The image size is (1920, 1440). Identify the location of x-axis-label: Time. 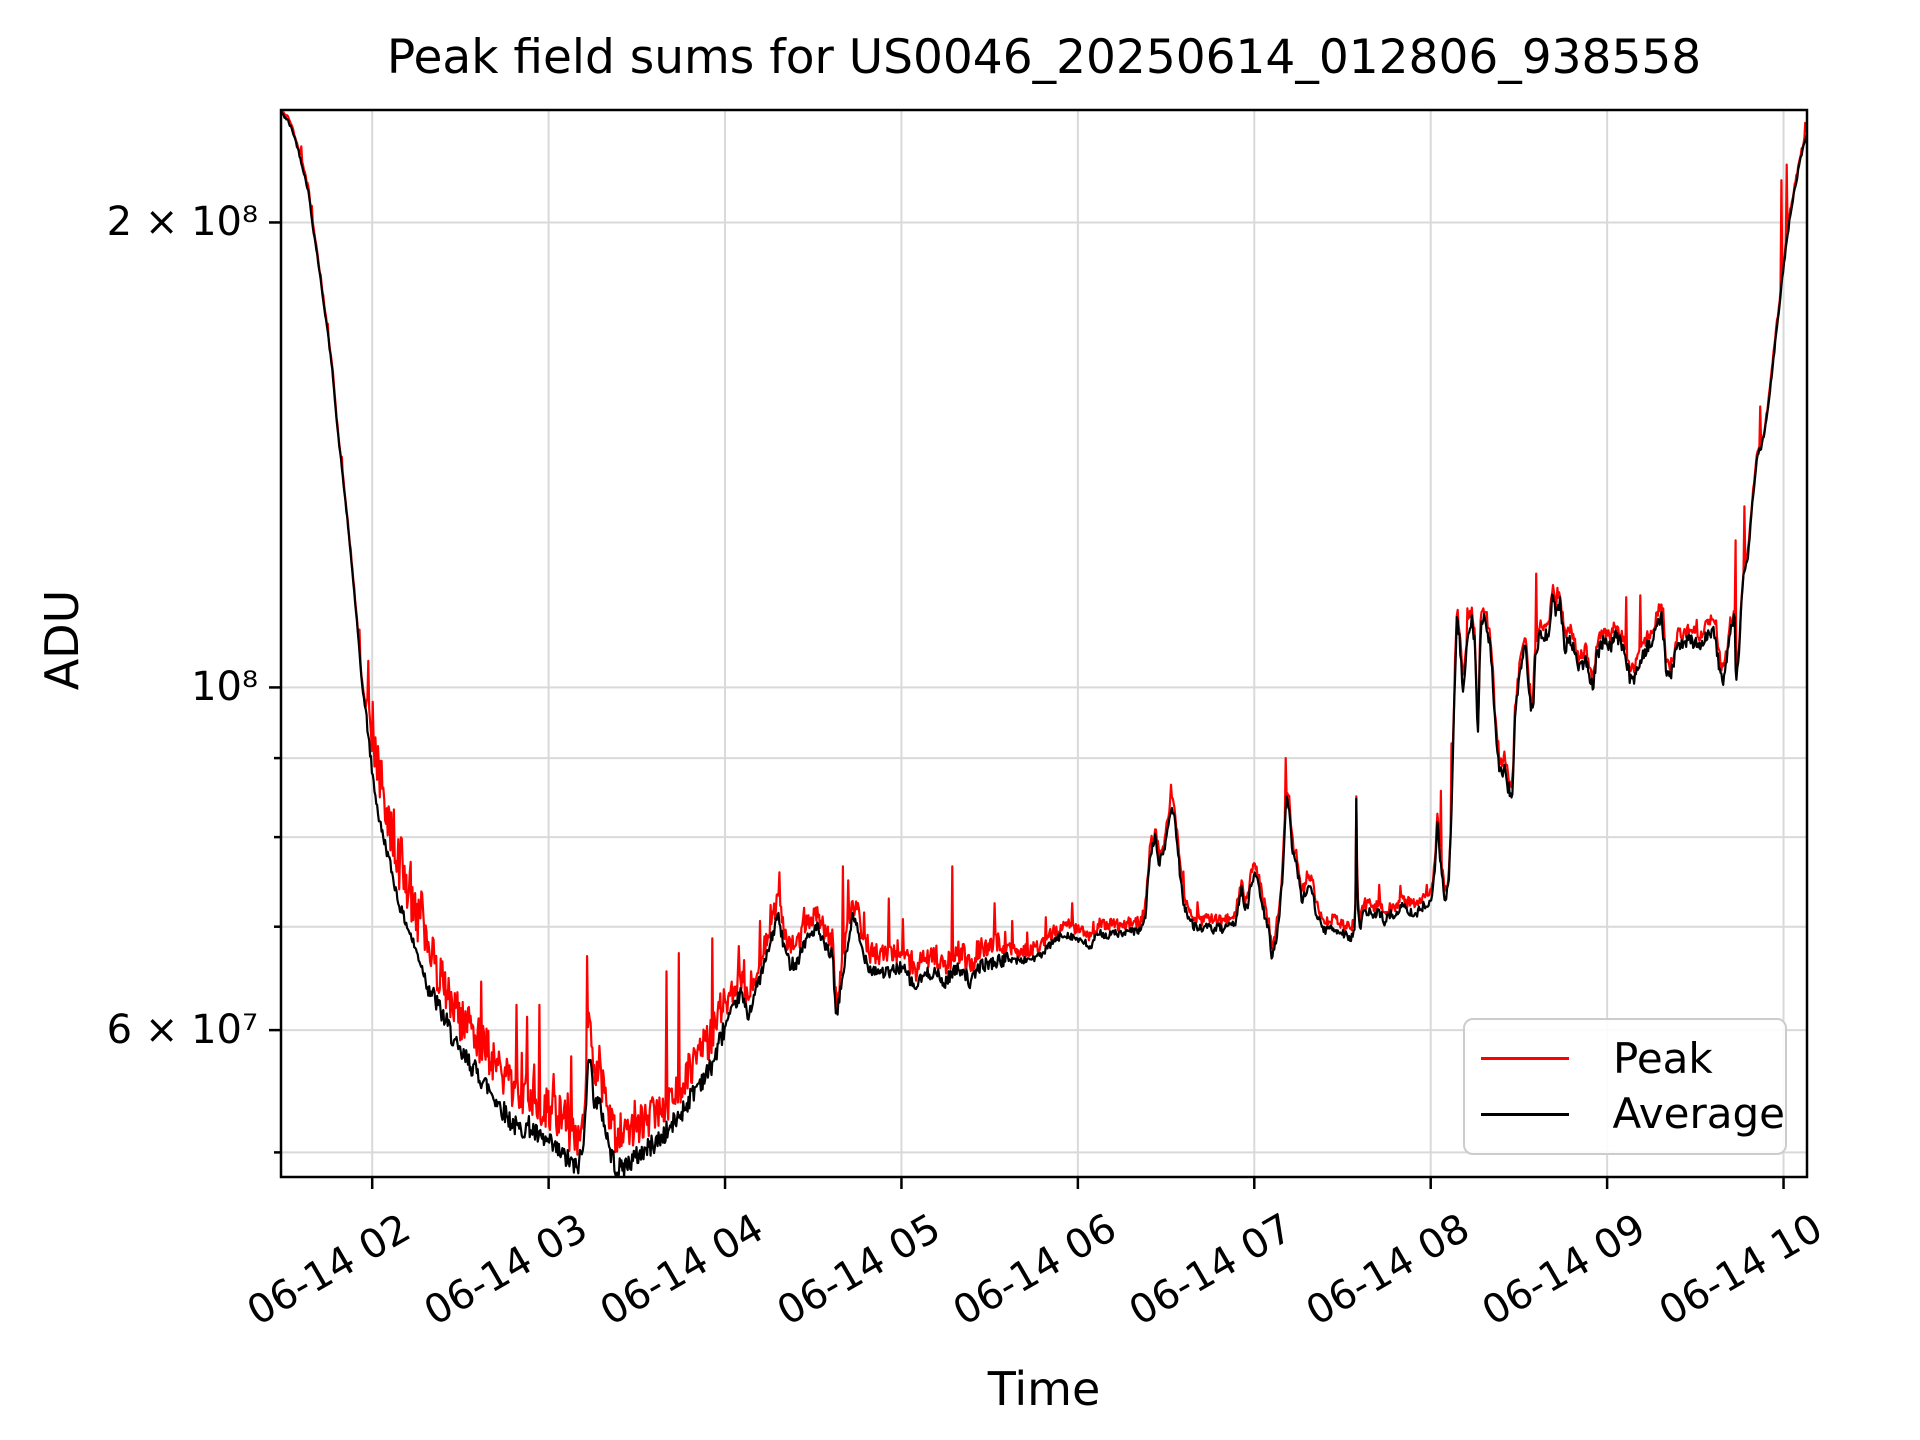
(1044, 1389).